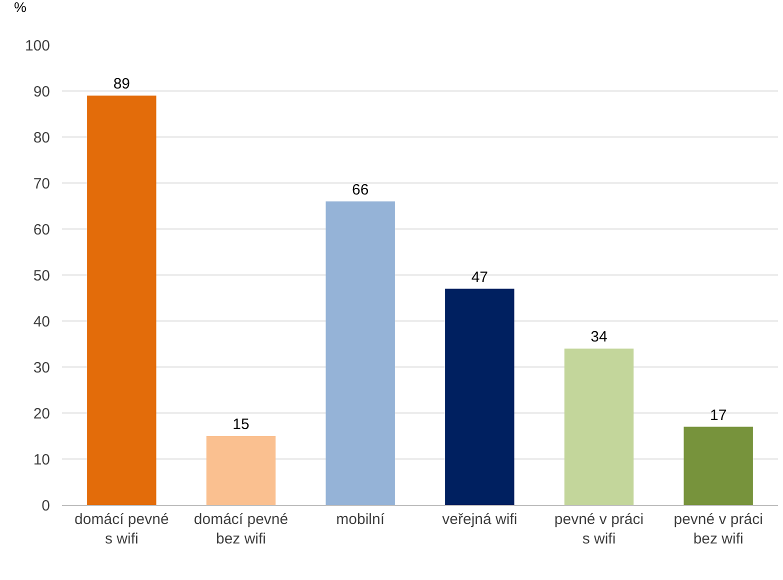 This screenshot has height=580, width=783. I want to click on data-label: 34, so click(599, 337).